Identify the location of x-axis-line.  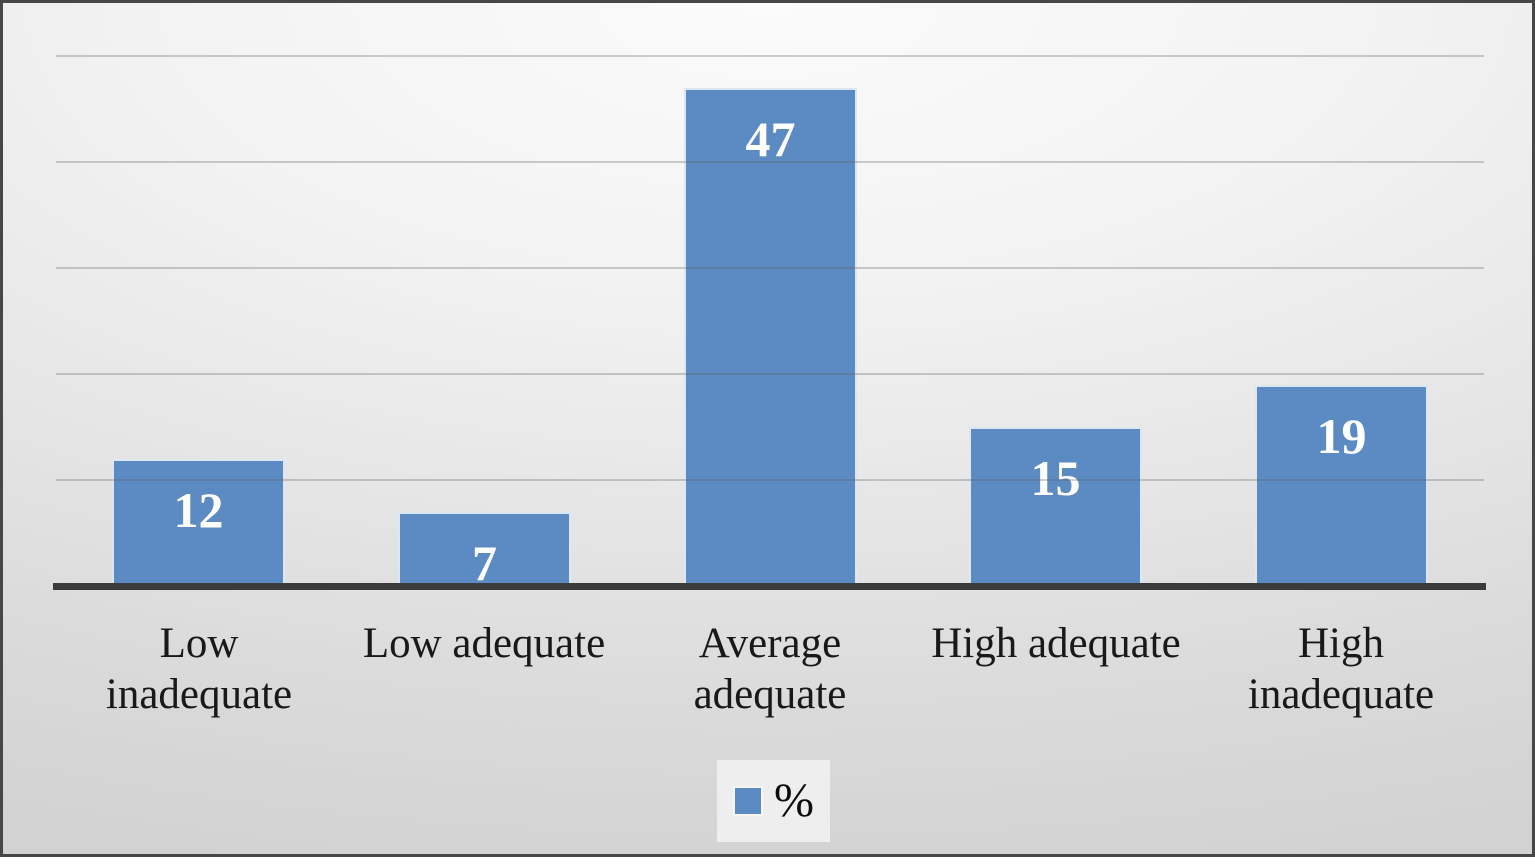
(769, 586).